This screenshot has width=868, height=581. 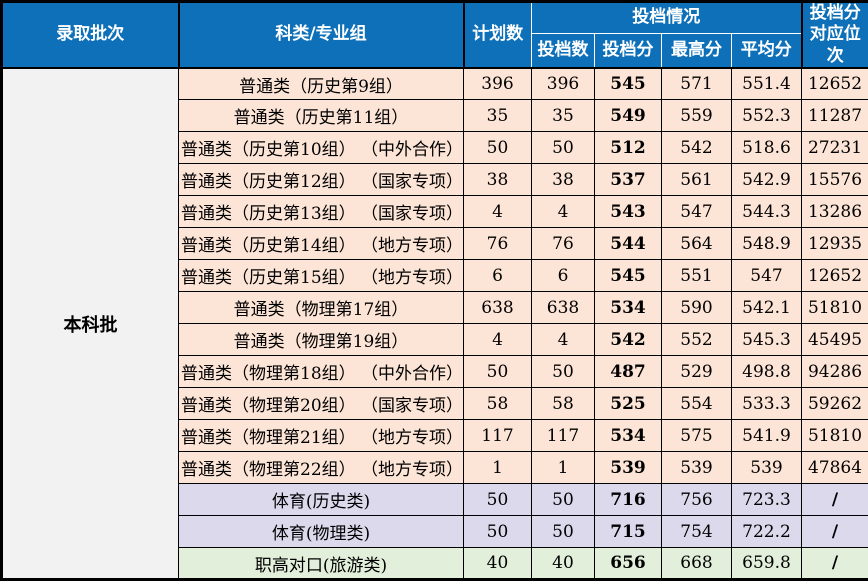 I want to click on avg-score-cell: 518.6, so click(x=767, y=148).